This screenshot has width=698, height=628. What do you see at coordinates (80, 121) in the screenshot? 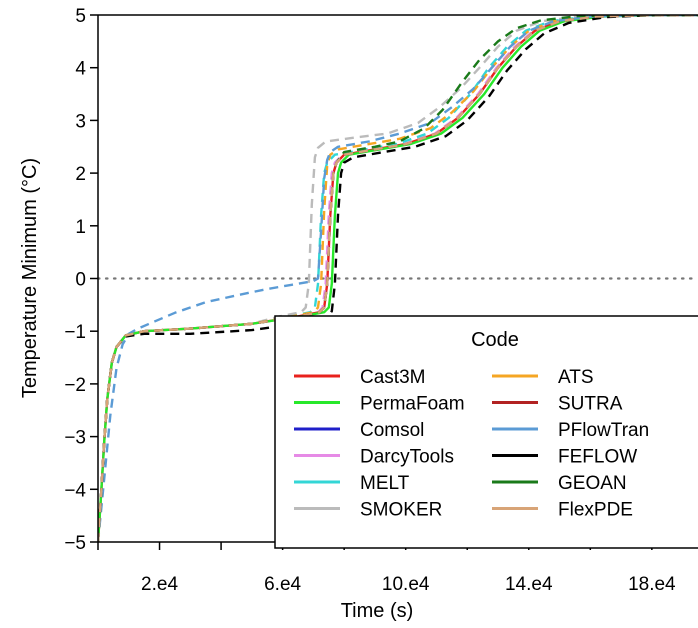
I see `y-tick-label: 3` at bounding box center [80, 121].